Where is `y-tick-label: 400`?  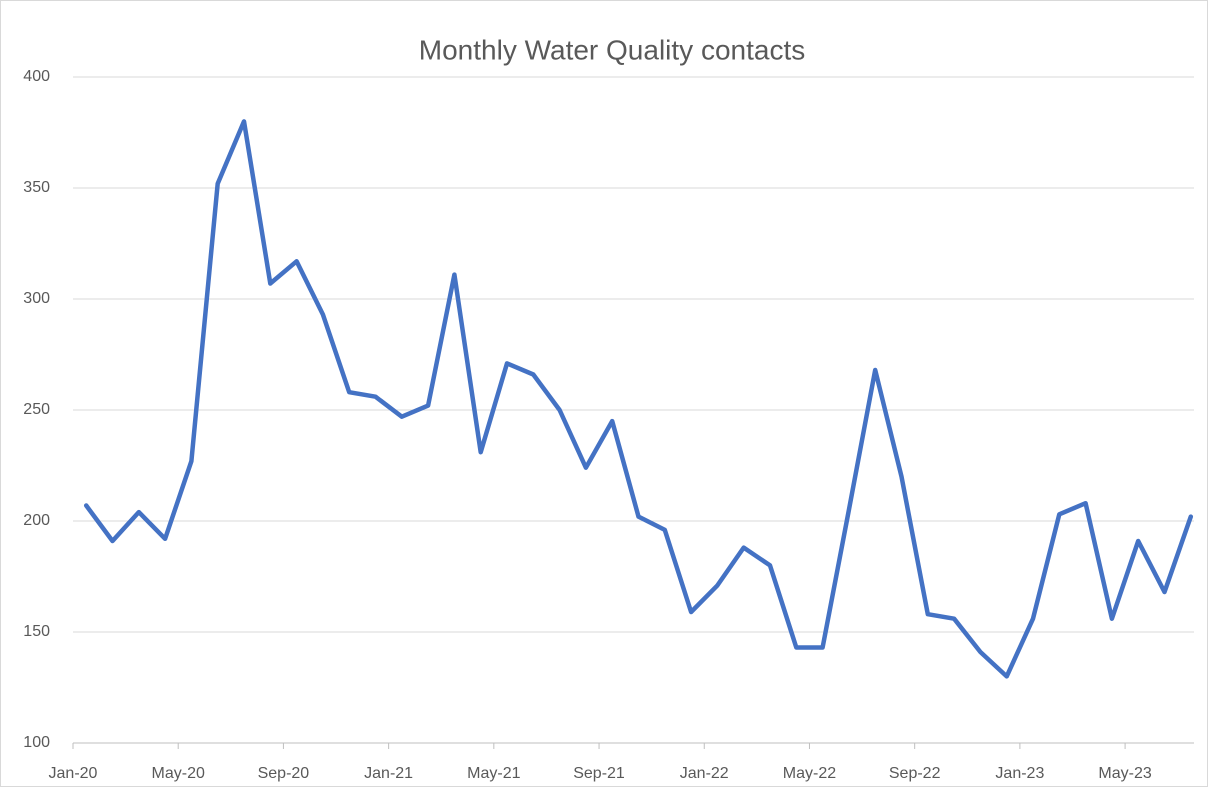
y-tick-label: 400 is located at coordinates (36, 76).